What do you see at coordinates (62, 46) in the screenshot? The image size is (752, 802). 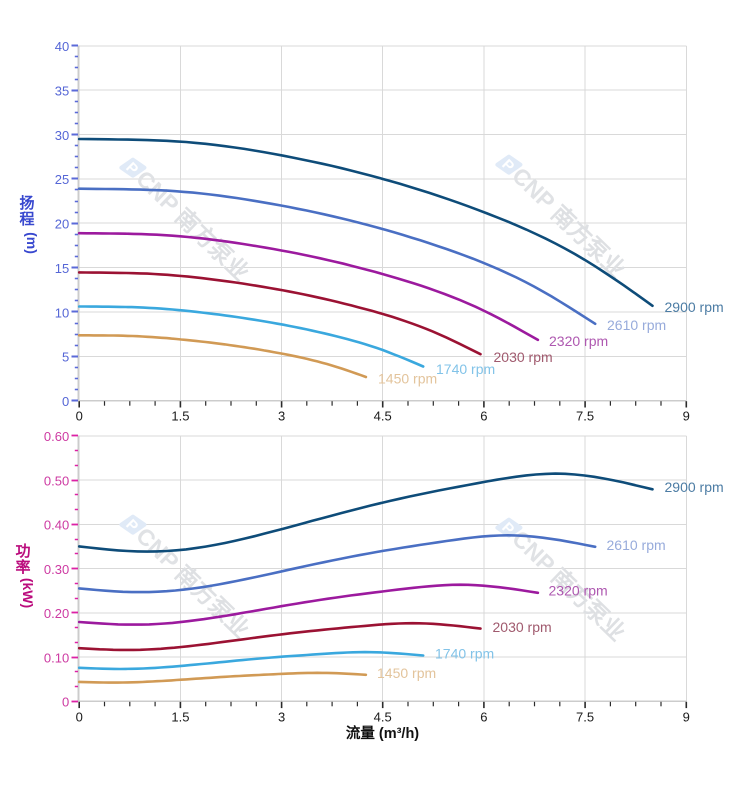 I see `svg-text: 40` at bounding box center [62, 46].